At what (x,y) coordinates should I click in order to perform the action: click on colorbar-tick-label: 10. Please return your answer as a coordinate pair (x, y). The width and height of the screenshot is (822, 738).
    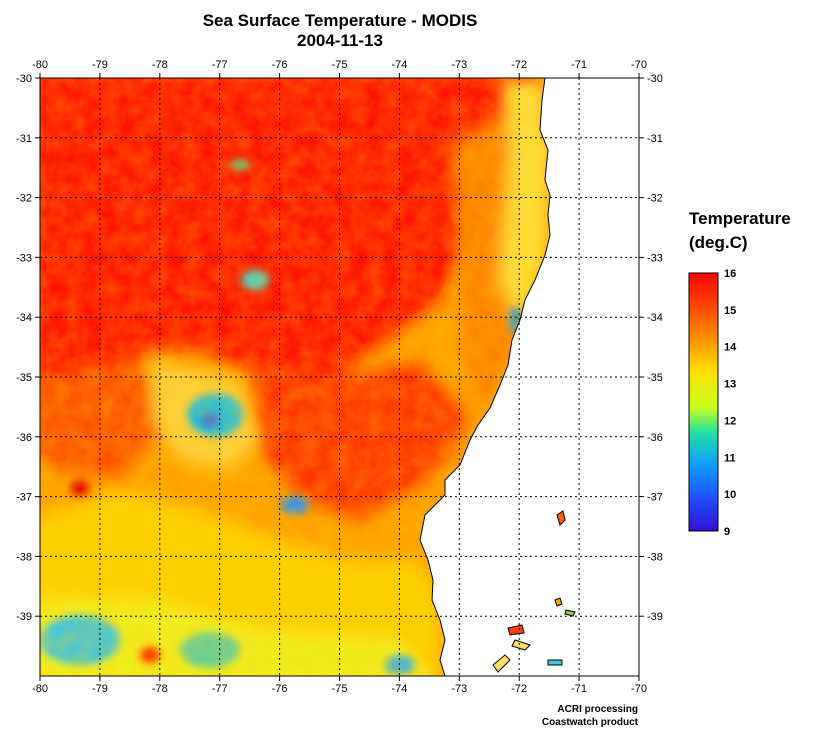
    Looking at the image, I should click on (730, 495).